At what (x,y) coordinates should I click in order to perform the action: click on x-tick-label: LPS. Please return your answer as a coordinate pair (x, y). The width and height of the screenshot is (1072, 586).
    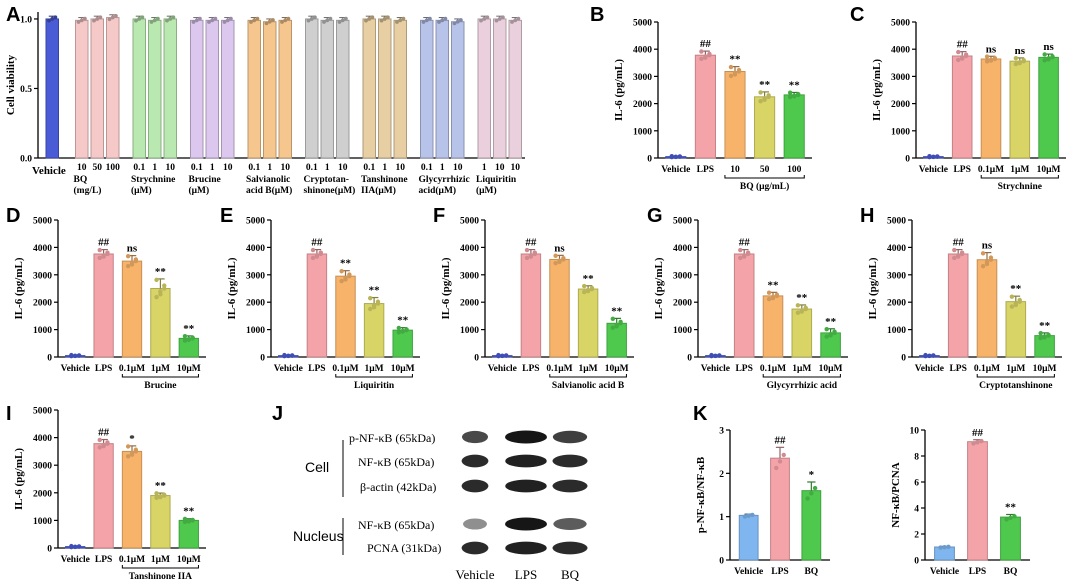
    Looking at the image, I should click on (103, 369).